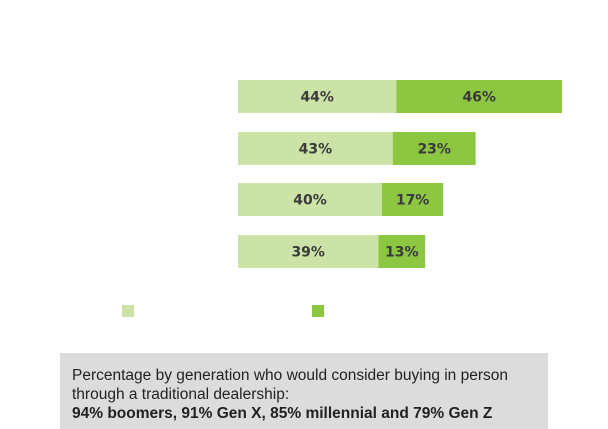 This screenshot has width=608, height=429. I want to click on legend-swatch-dark, so click(318, 311).